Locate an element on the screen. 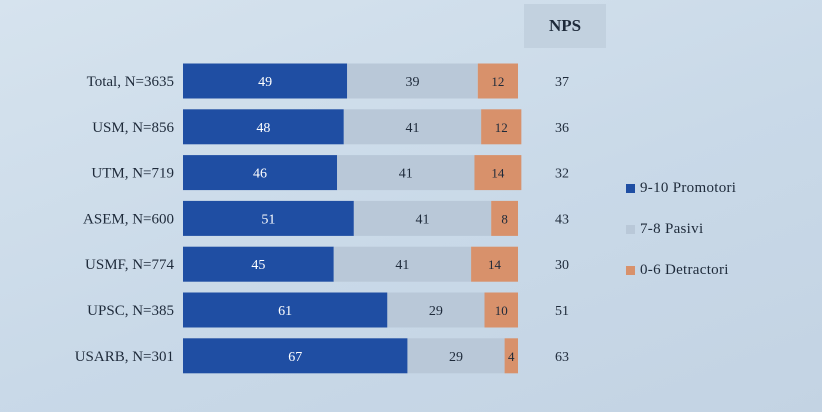 This screenshot has width=822, height=412. nps-value: 63 is located at coordinates (562, 357).